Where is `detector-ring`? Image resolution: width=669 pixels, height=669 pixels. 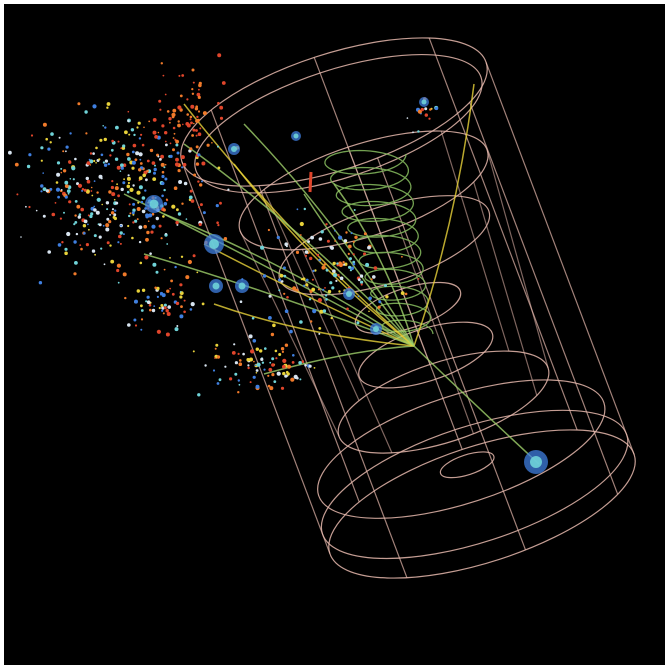 detector-ring is located at coordinates (467, 465).